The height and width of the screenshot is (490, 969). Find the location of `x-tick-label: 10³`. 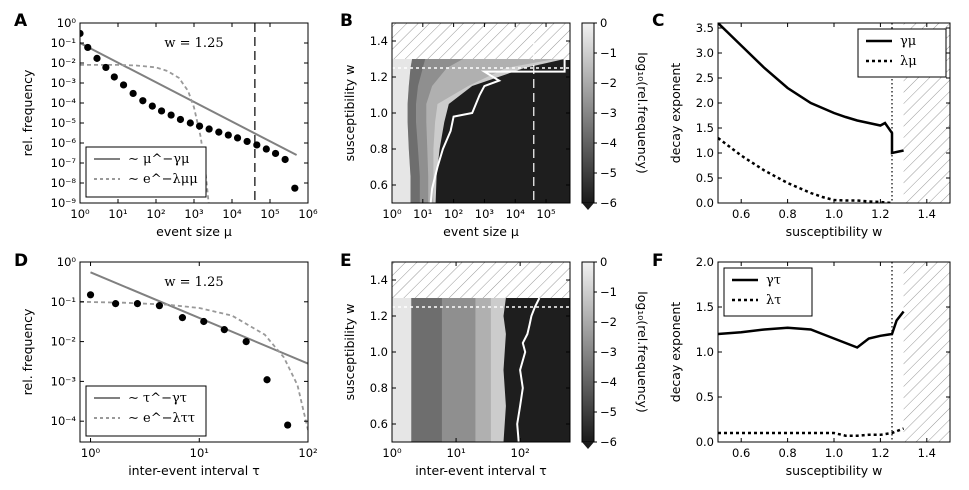

x-tick-label: 10³ is located at coordinates (194, 214).